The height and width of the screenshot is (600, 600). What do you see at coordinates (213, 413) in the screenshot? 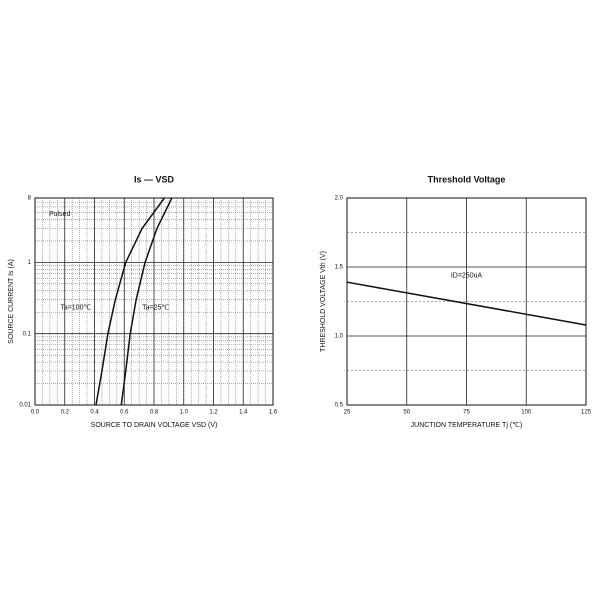
I see `x-tick-label: 1.2` at bounding box center [213, 413].